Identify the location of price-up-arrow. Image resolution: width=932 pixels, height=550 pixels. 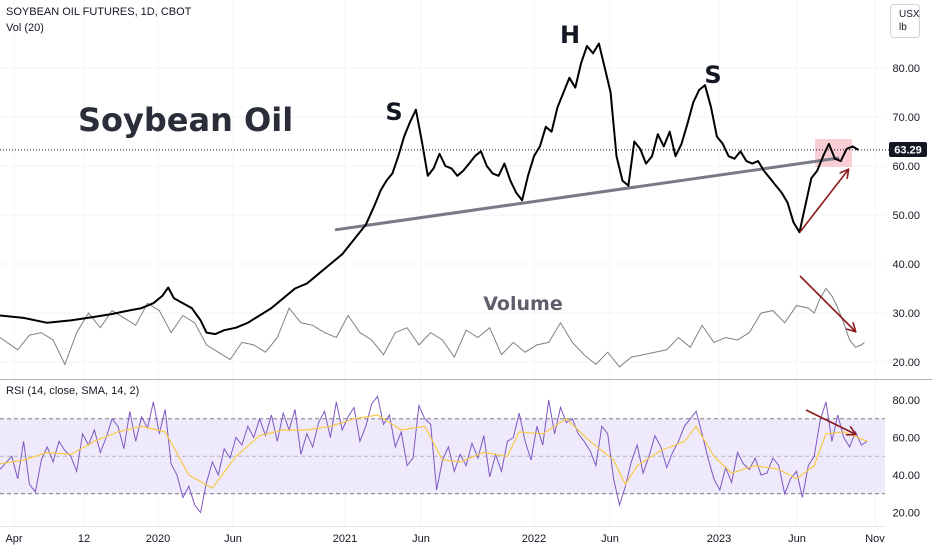
(823, 201).